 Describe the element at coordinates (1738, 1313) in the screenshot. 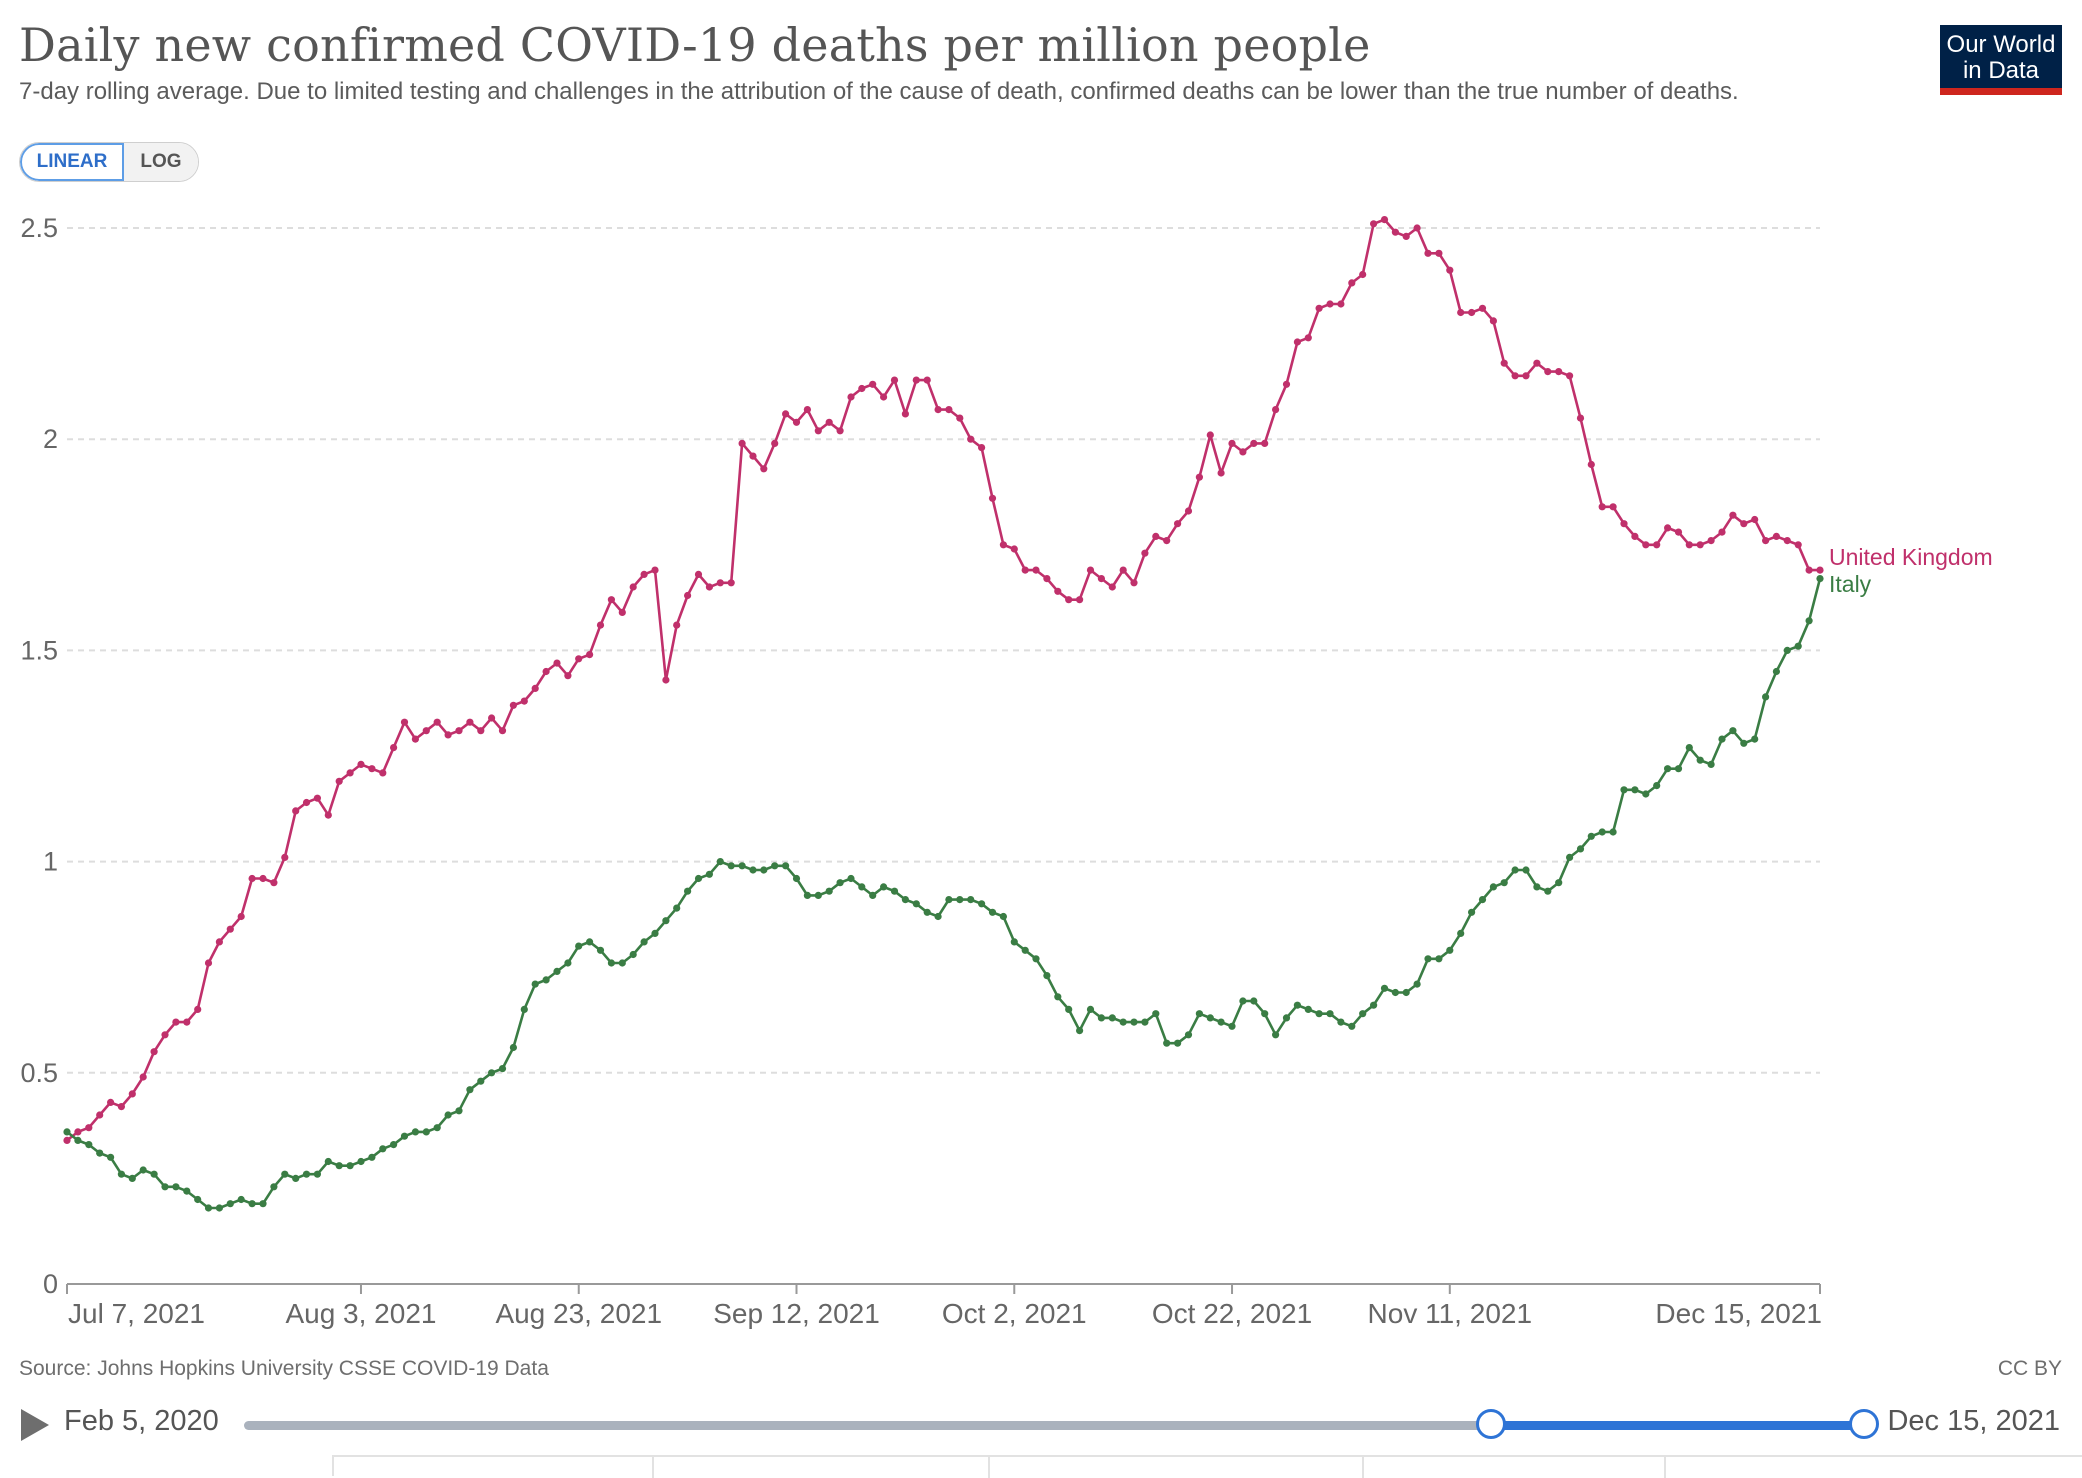

I see `x-tick-label: Dec 15, 2021` at that location.